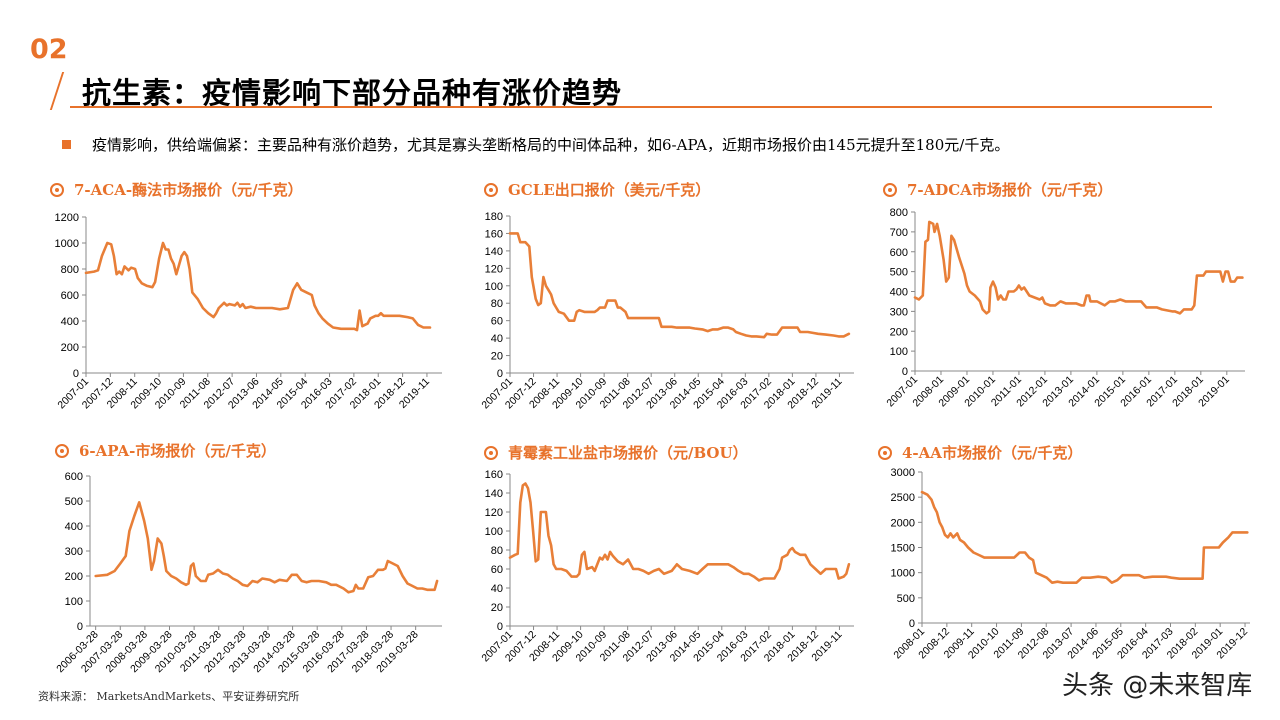  I want to click on header-divider, so click(57, 91).